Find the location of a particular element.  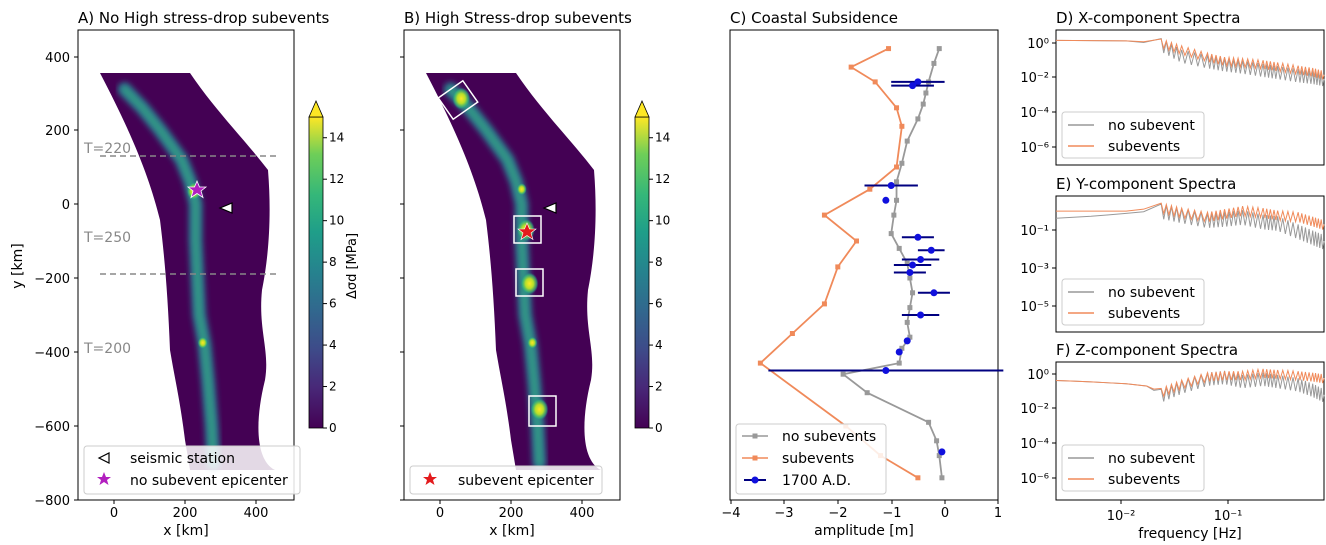

panel-f-x-ticks: 10⁻² 10⁻¹ is located at coordinates (1174, 512).